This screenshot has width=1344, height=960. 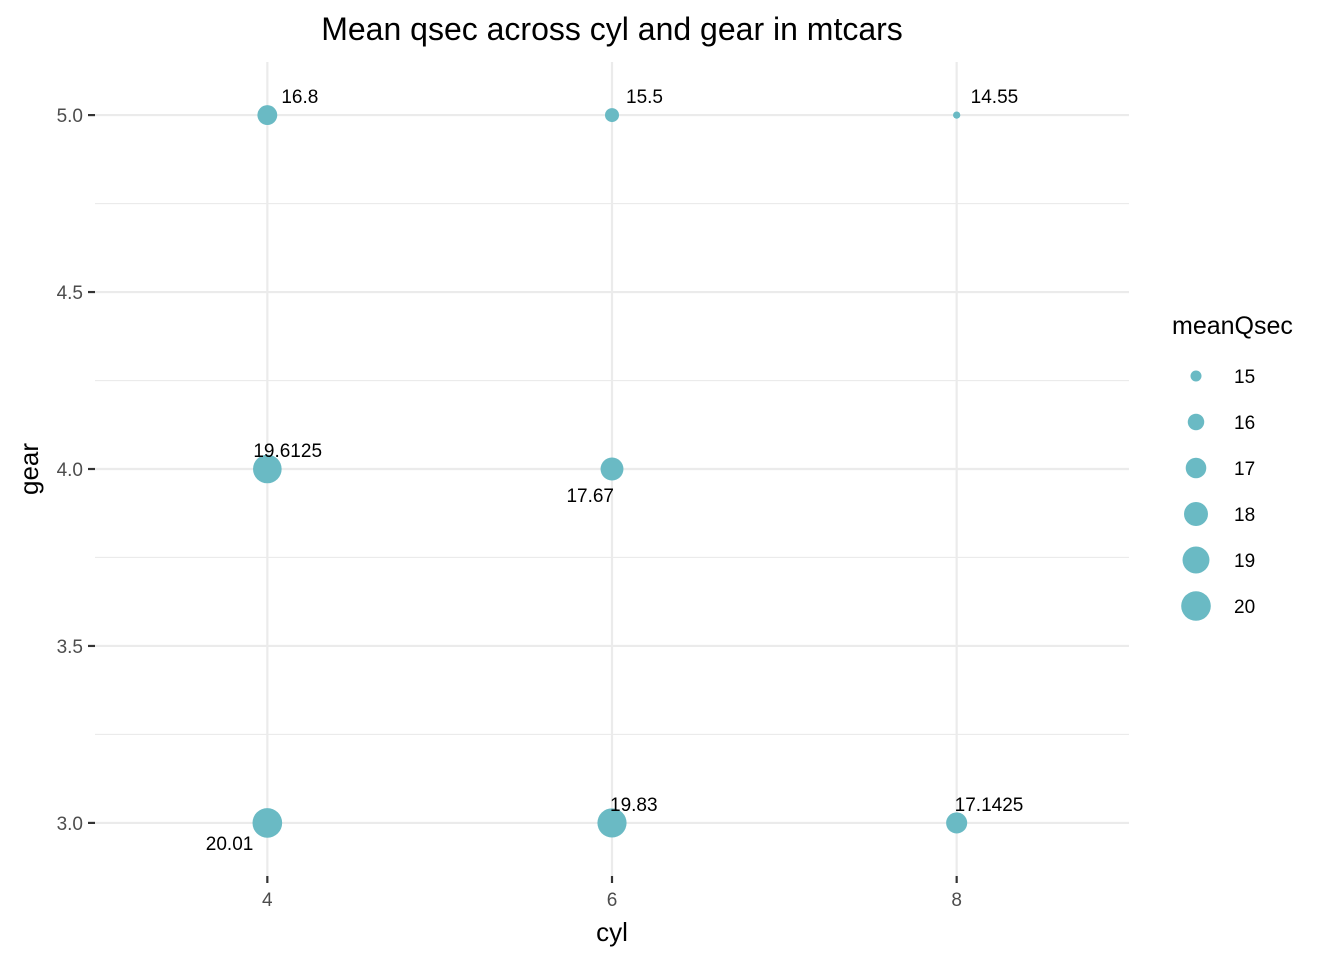 What do you see at coordinates (1244, 423) in the screenshot?
I see `legend-label: 16` at bounding box center [1244, 423].